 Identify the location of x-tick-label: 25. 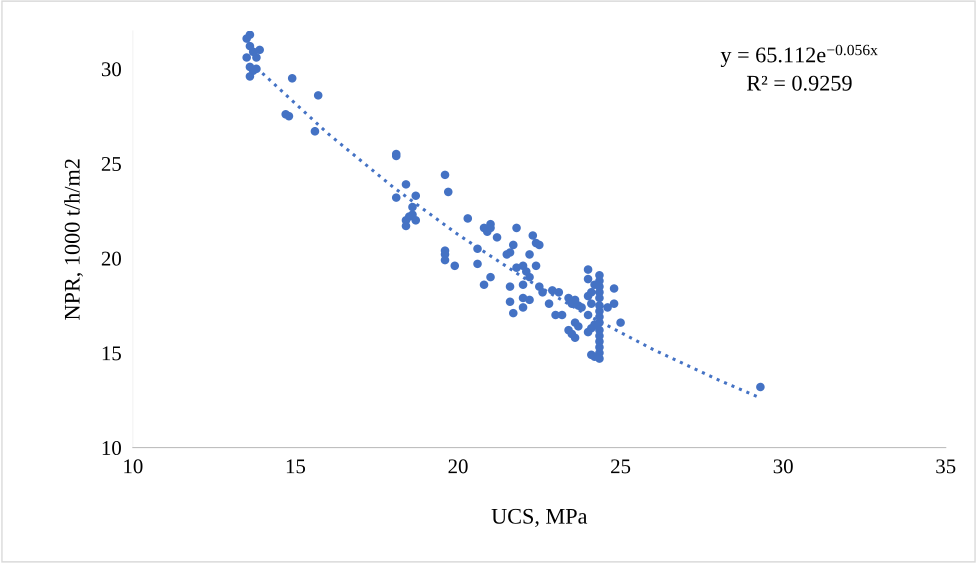
(620, 466).